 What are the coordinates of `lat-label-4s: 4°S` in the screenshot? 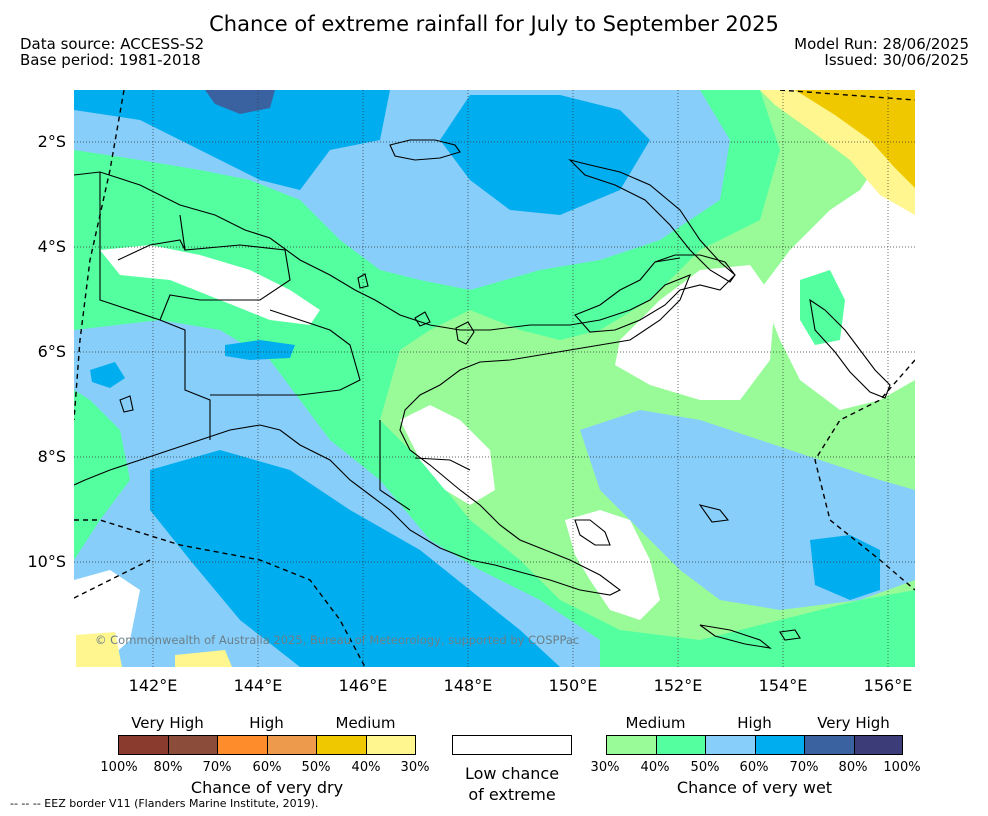 It's located at (51, 246).